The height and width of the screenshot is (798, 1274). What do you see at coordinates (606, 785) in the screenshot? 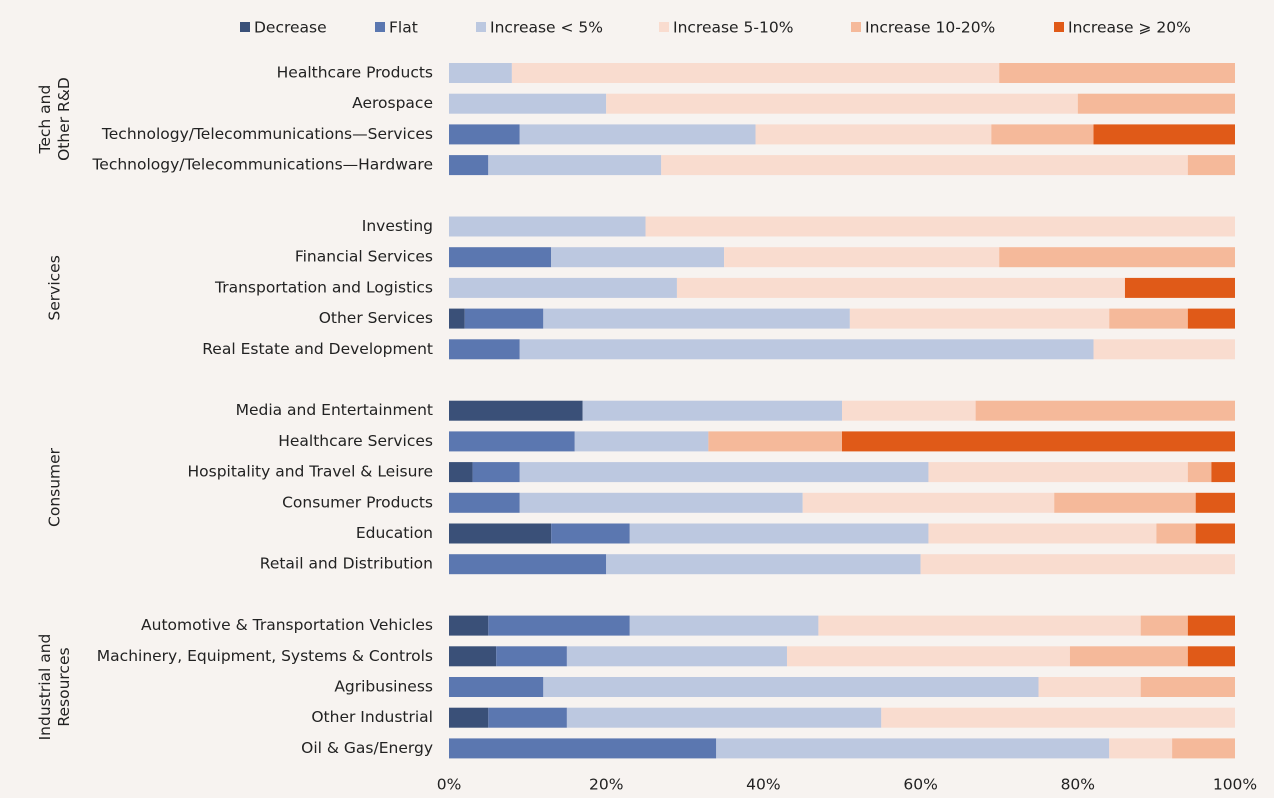
I see `x-tick-label: 20%` at bounding box center [606, 785].